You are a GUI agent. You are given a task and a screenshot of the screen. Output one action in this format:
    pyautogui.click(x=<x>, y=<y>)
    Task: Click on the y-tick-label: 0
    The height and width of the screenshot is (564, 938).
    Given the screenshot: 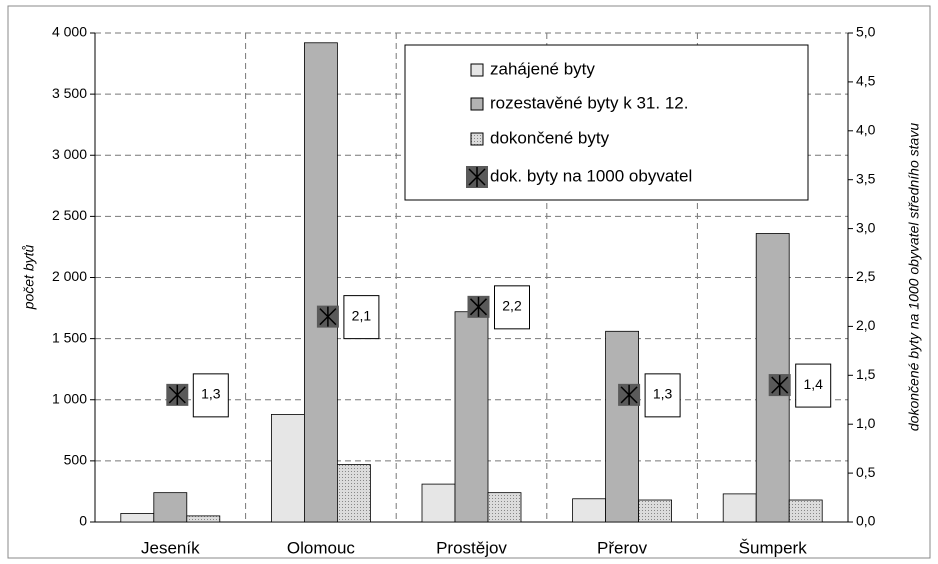 What is the action you would take?
    pyautogui.click(x=83, y=521)
    